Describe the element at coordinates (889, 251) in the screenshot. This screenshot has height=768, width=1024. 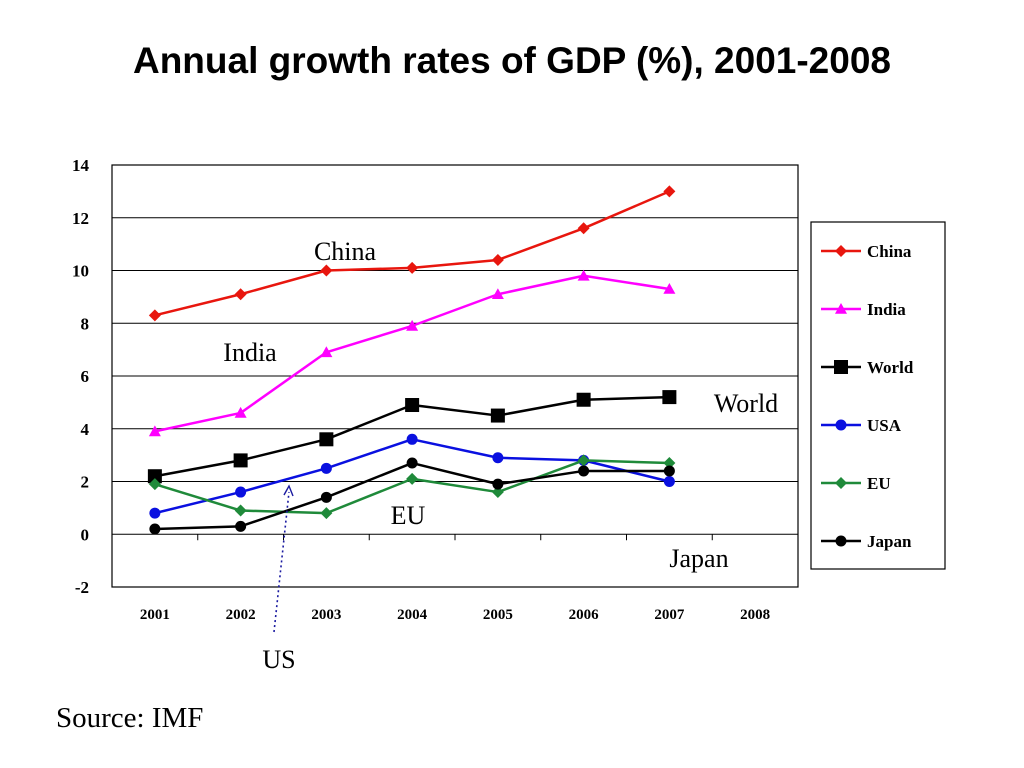
I see `legend-label-china: China` at that location.